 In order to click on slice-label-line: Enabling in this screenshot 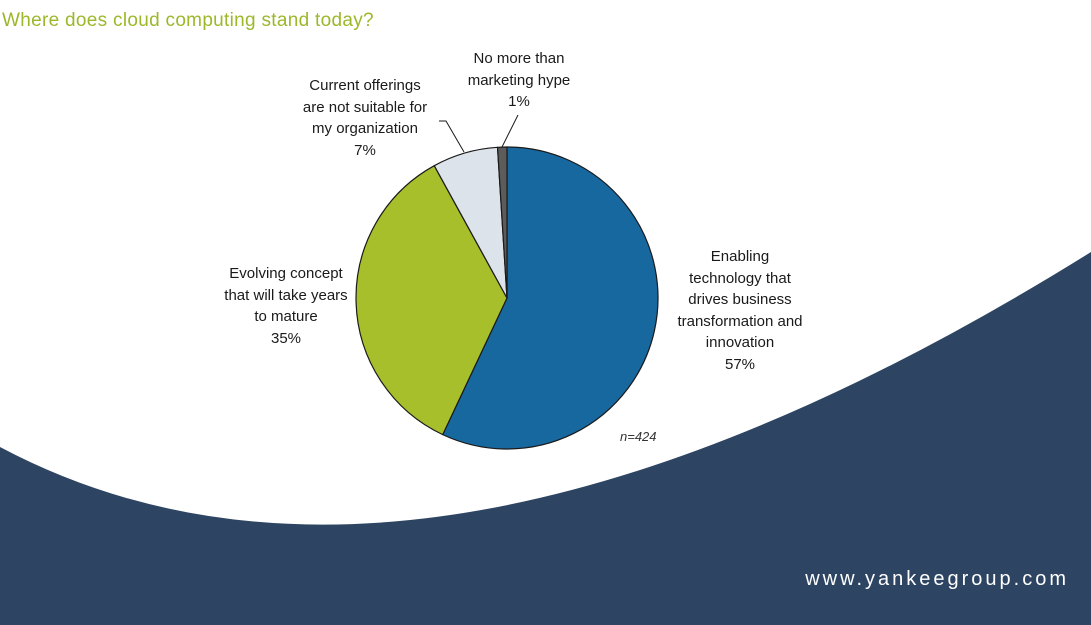, I will do `click(740, 256)`.